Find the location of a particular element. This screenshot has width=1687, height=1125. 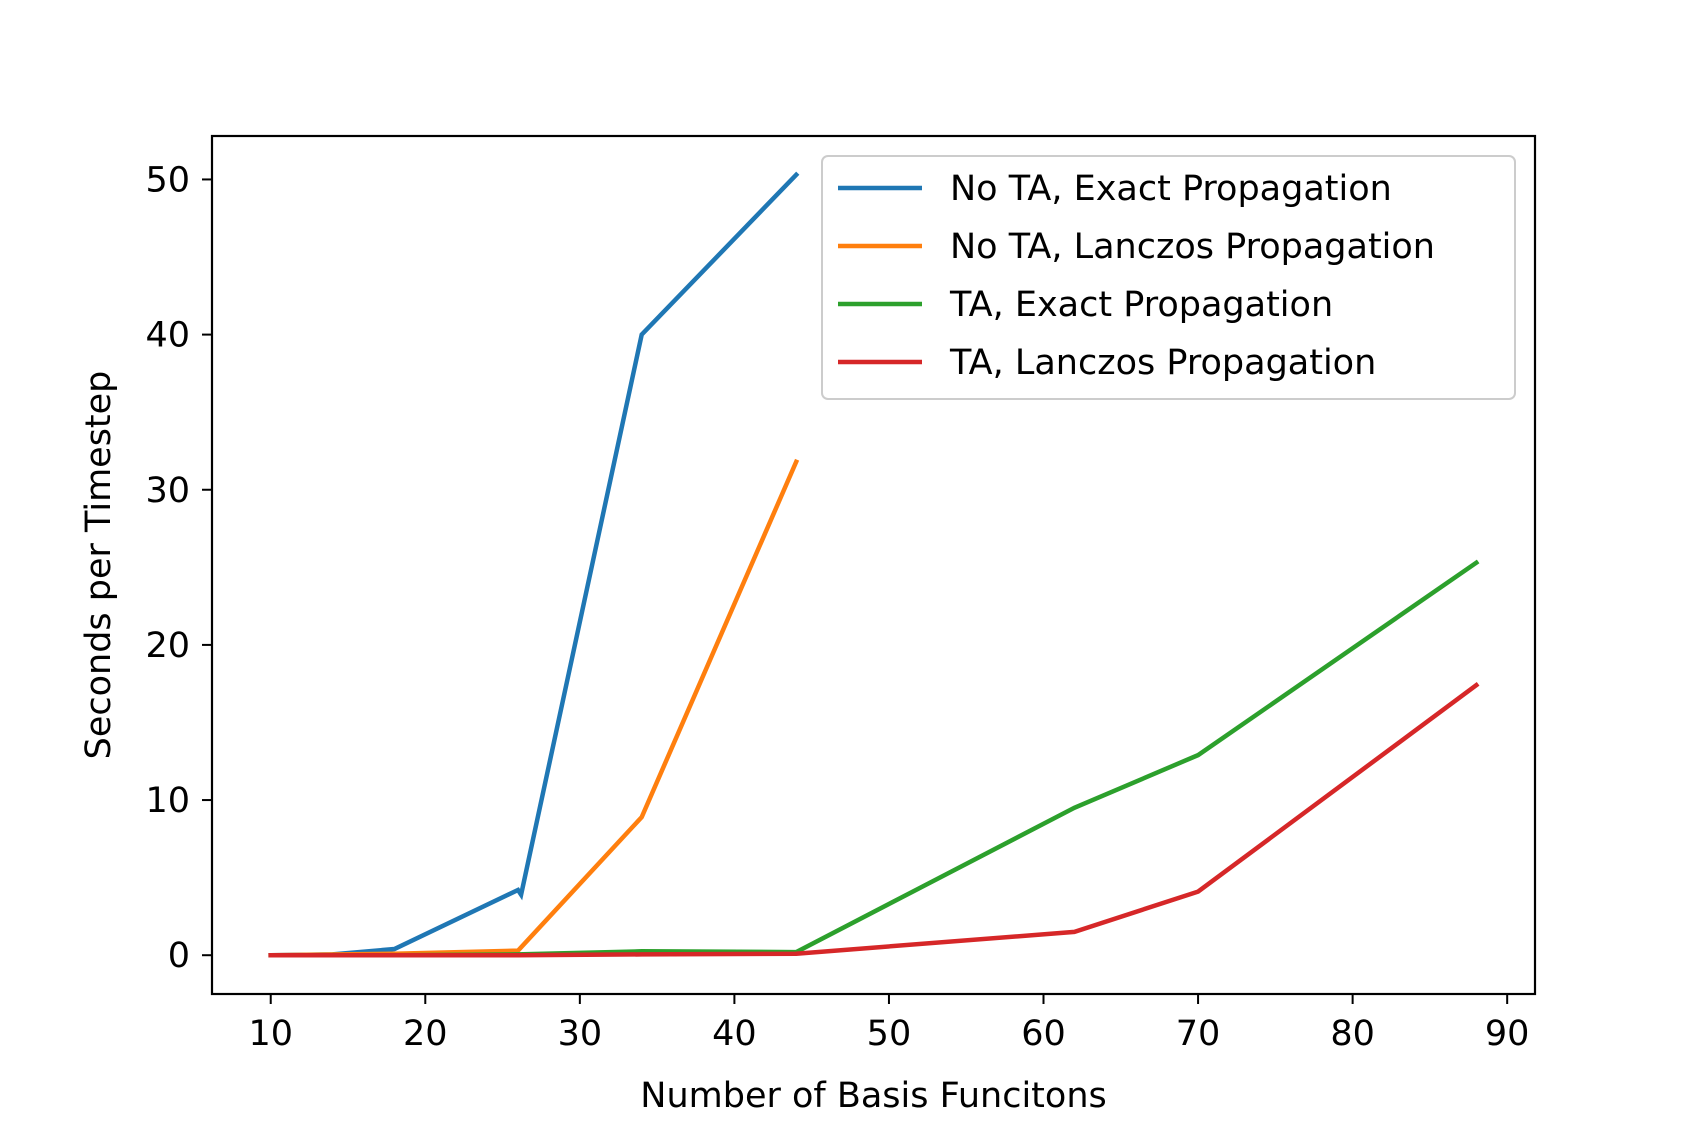

y-tick-label: 30 is located at coordinates (167, 491).